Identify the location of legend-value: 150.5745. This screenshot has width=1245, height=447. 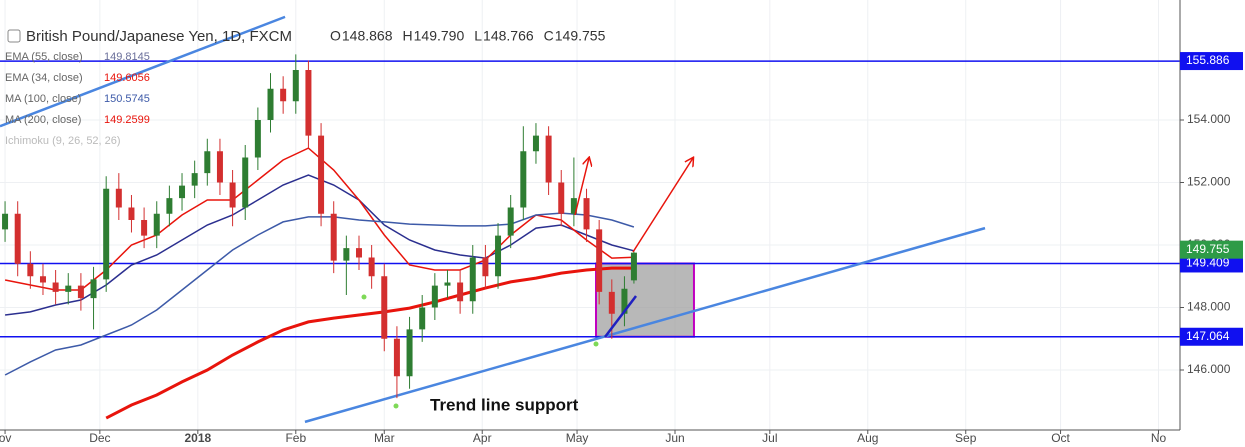
(127, 99).